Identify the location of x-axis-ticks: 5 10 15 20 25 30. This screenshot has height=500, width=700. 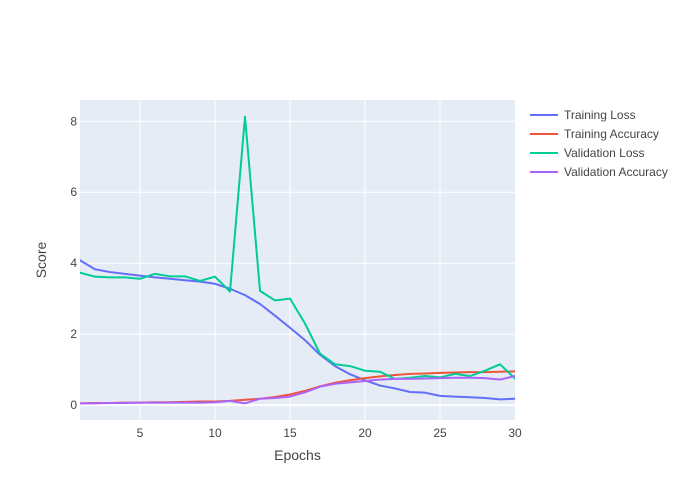
(329, 433).